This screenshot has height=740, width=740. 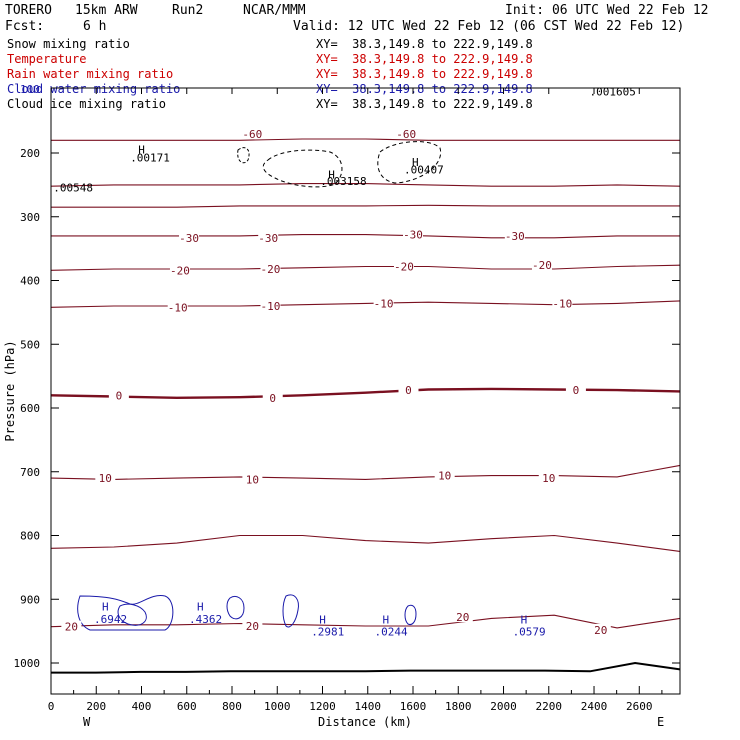 I want to click on x-tick-label: 0, so click(x=51, y=706).